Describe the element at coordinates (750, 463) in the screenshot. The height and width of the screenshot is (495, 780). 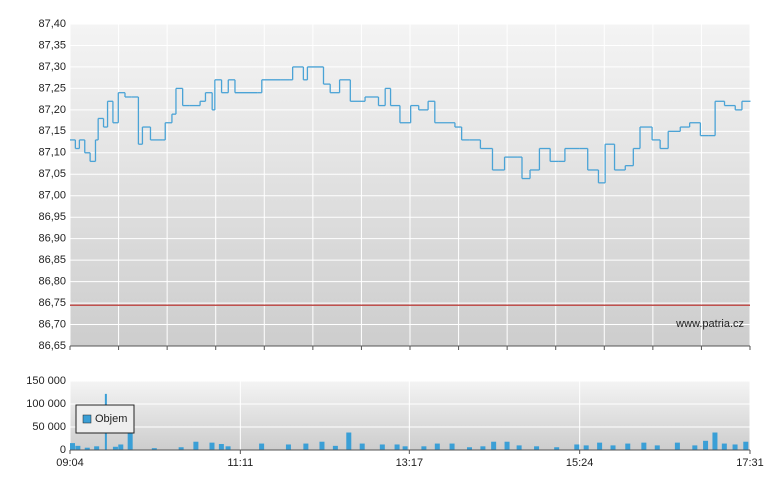
I see `x-tick-label: 17:31` at that location.